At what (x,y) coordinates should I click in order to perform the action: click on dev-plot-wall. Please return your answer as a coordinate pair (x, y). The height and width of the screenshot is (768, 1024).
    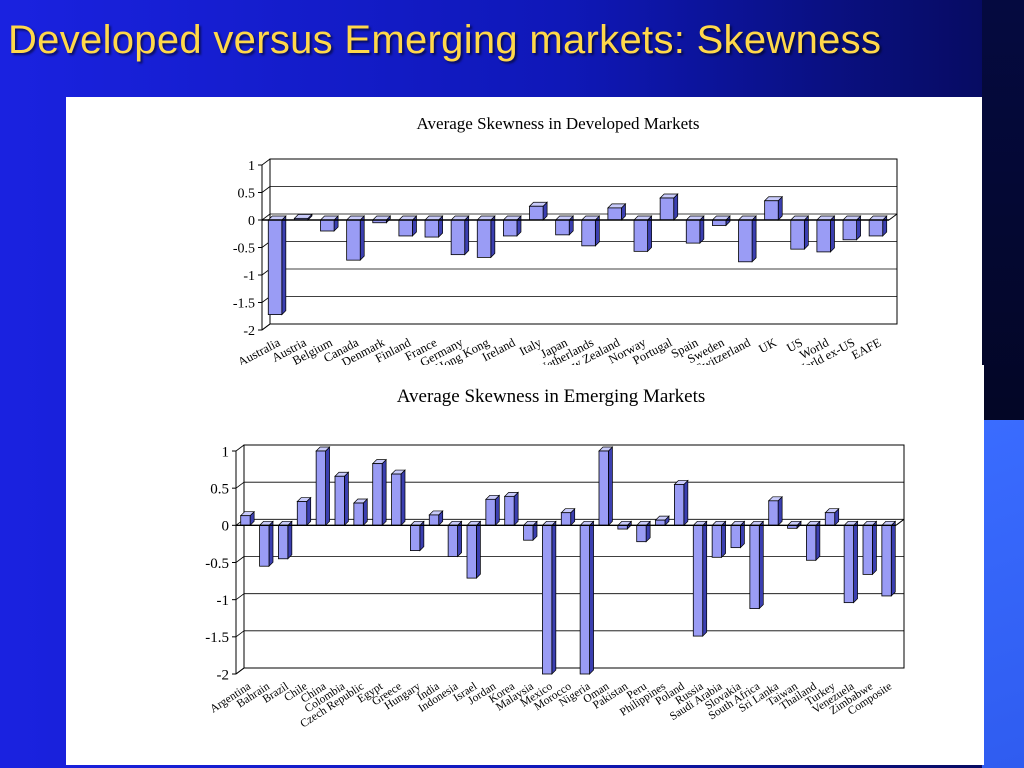
    Looking at the image, I should click on (579, 244).